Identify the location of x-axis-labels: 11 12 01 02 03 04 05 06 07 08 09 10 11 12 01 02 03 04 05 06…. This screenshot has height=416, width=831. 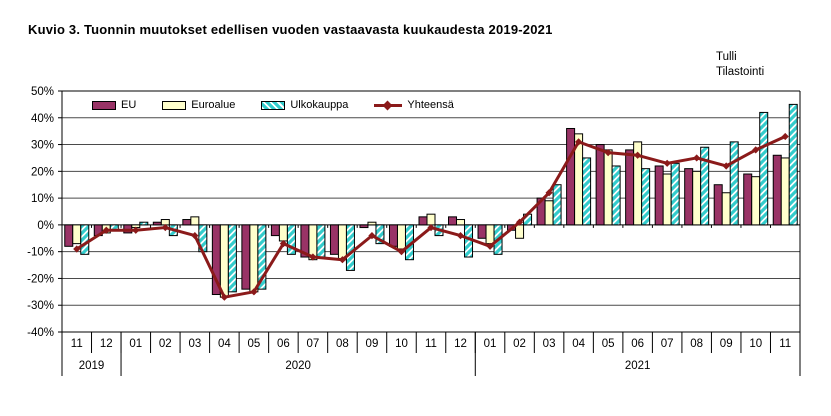
(431, 354).